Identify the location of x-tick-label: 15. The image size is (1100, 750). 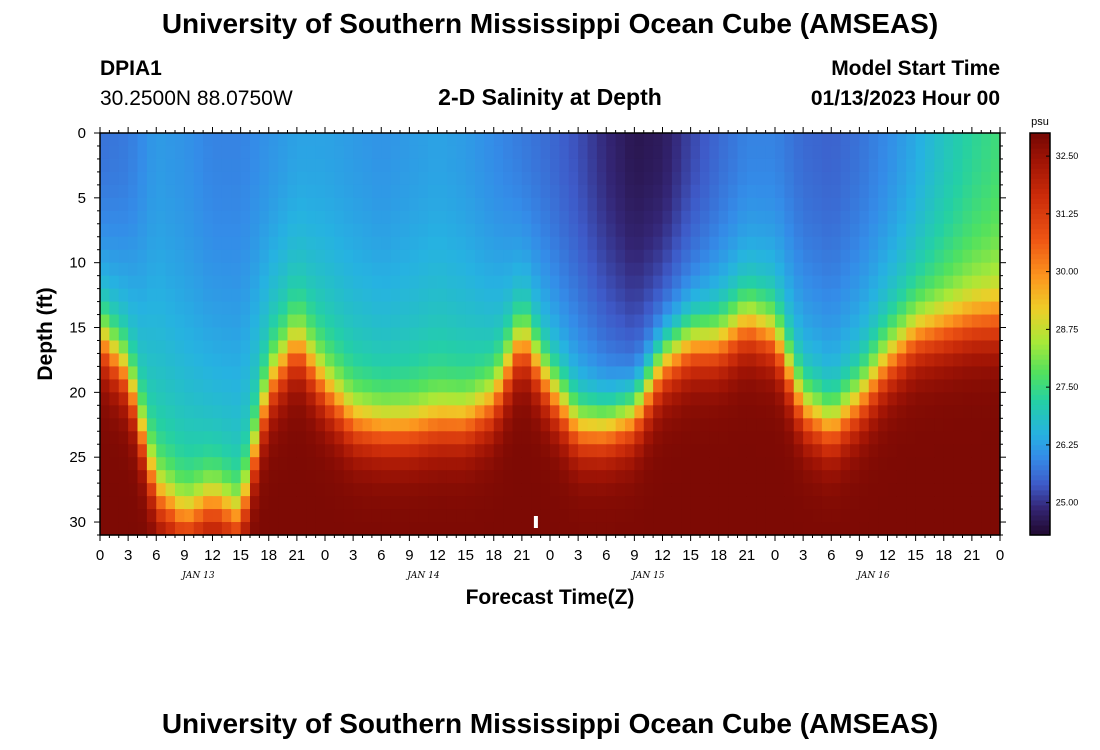
(240, 555).